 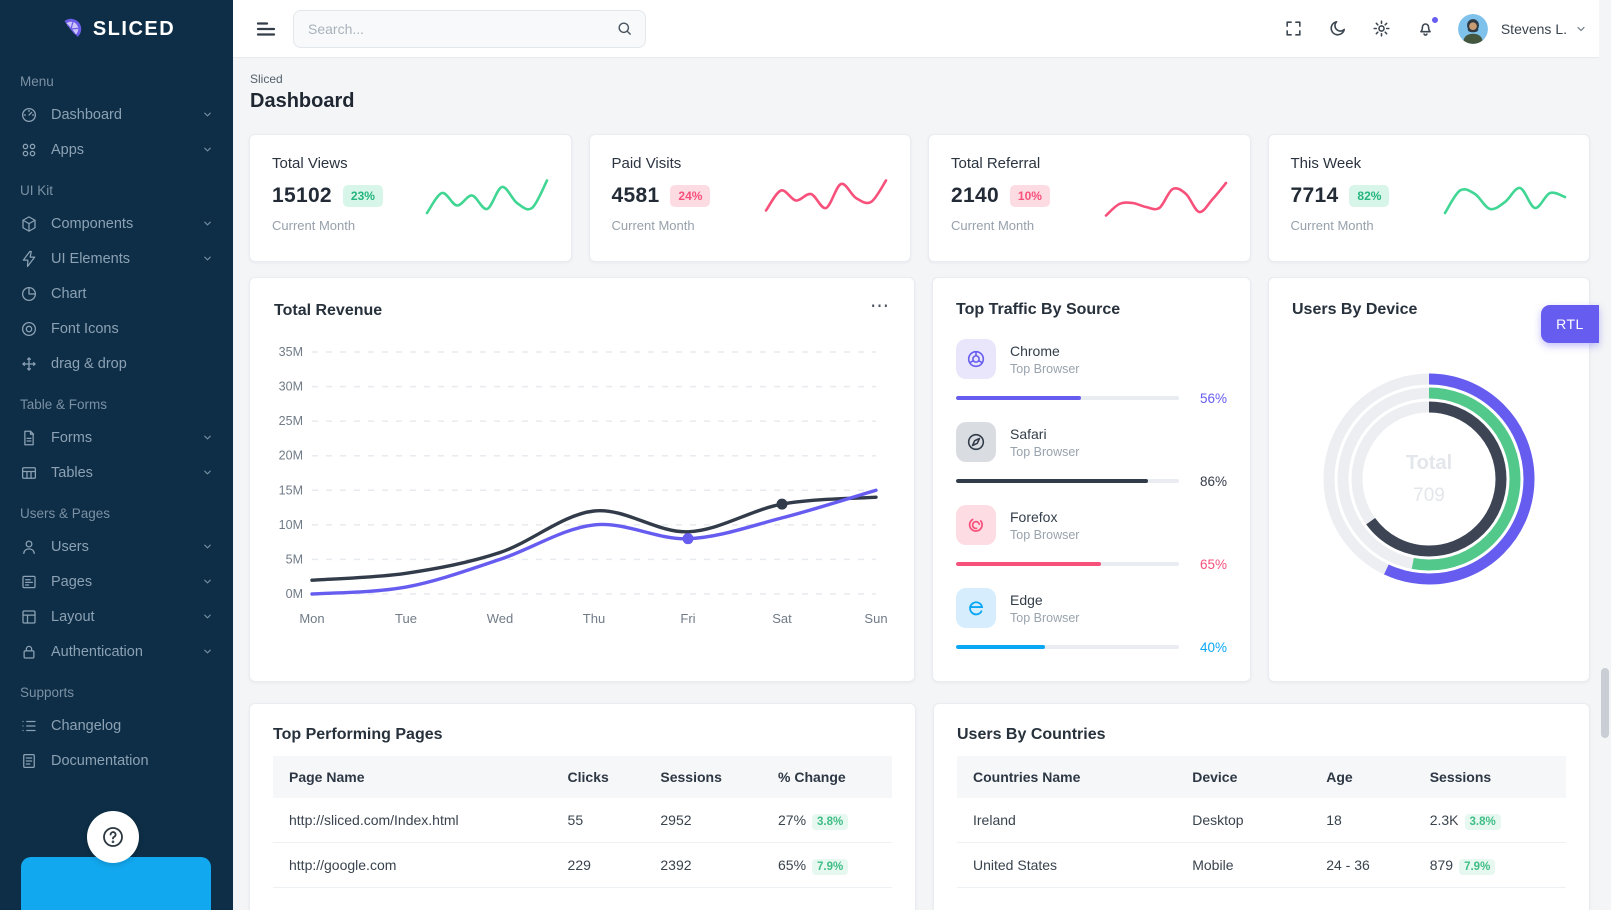 I want to click on traffic-percent: 65%, so click(x=1213, y=564).